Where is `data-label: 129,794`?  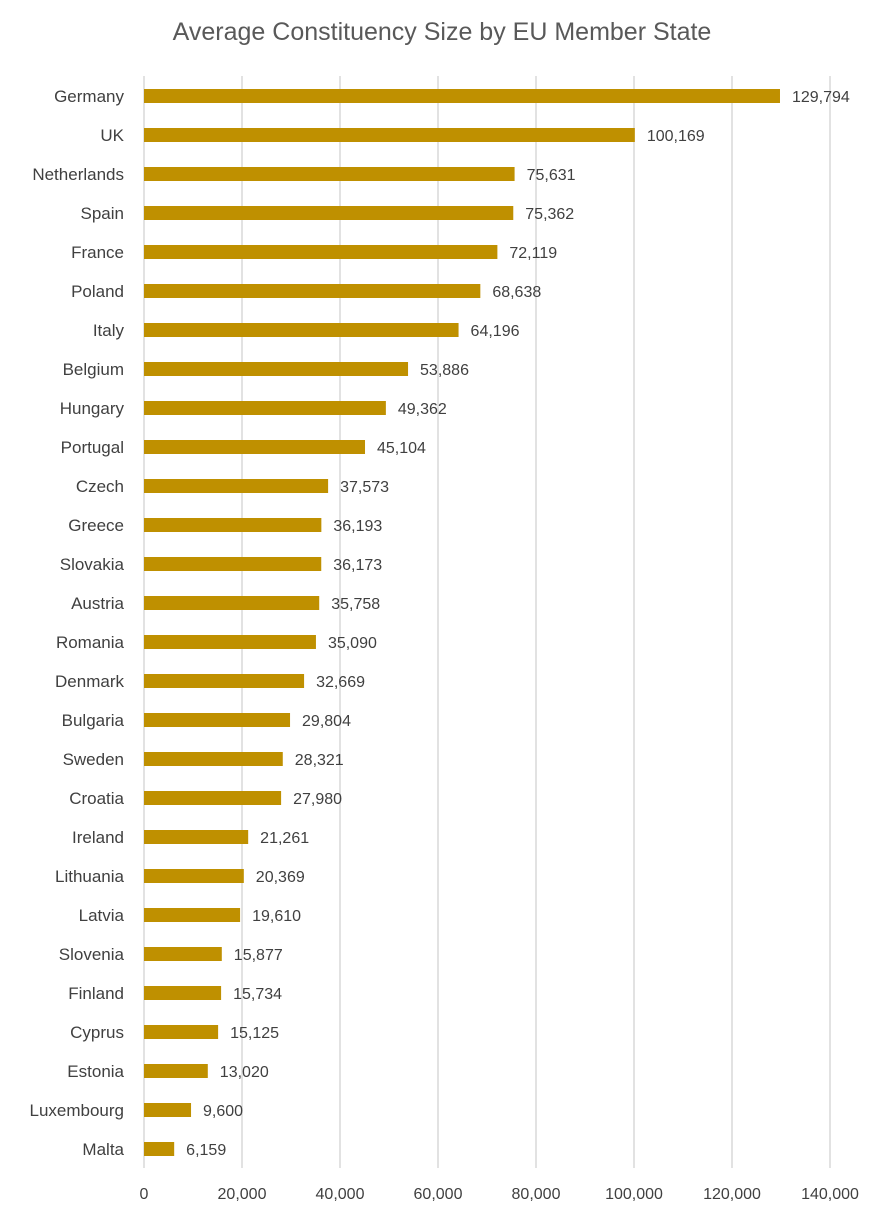 data-label: 129,794 is located at coordinates (821, 97).